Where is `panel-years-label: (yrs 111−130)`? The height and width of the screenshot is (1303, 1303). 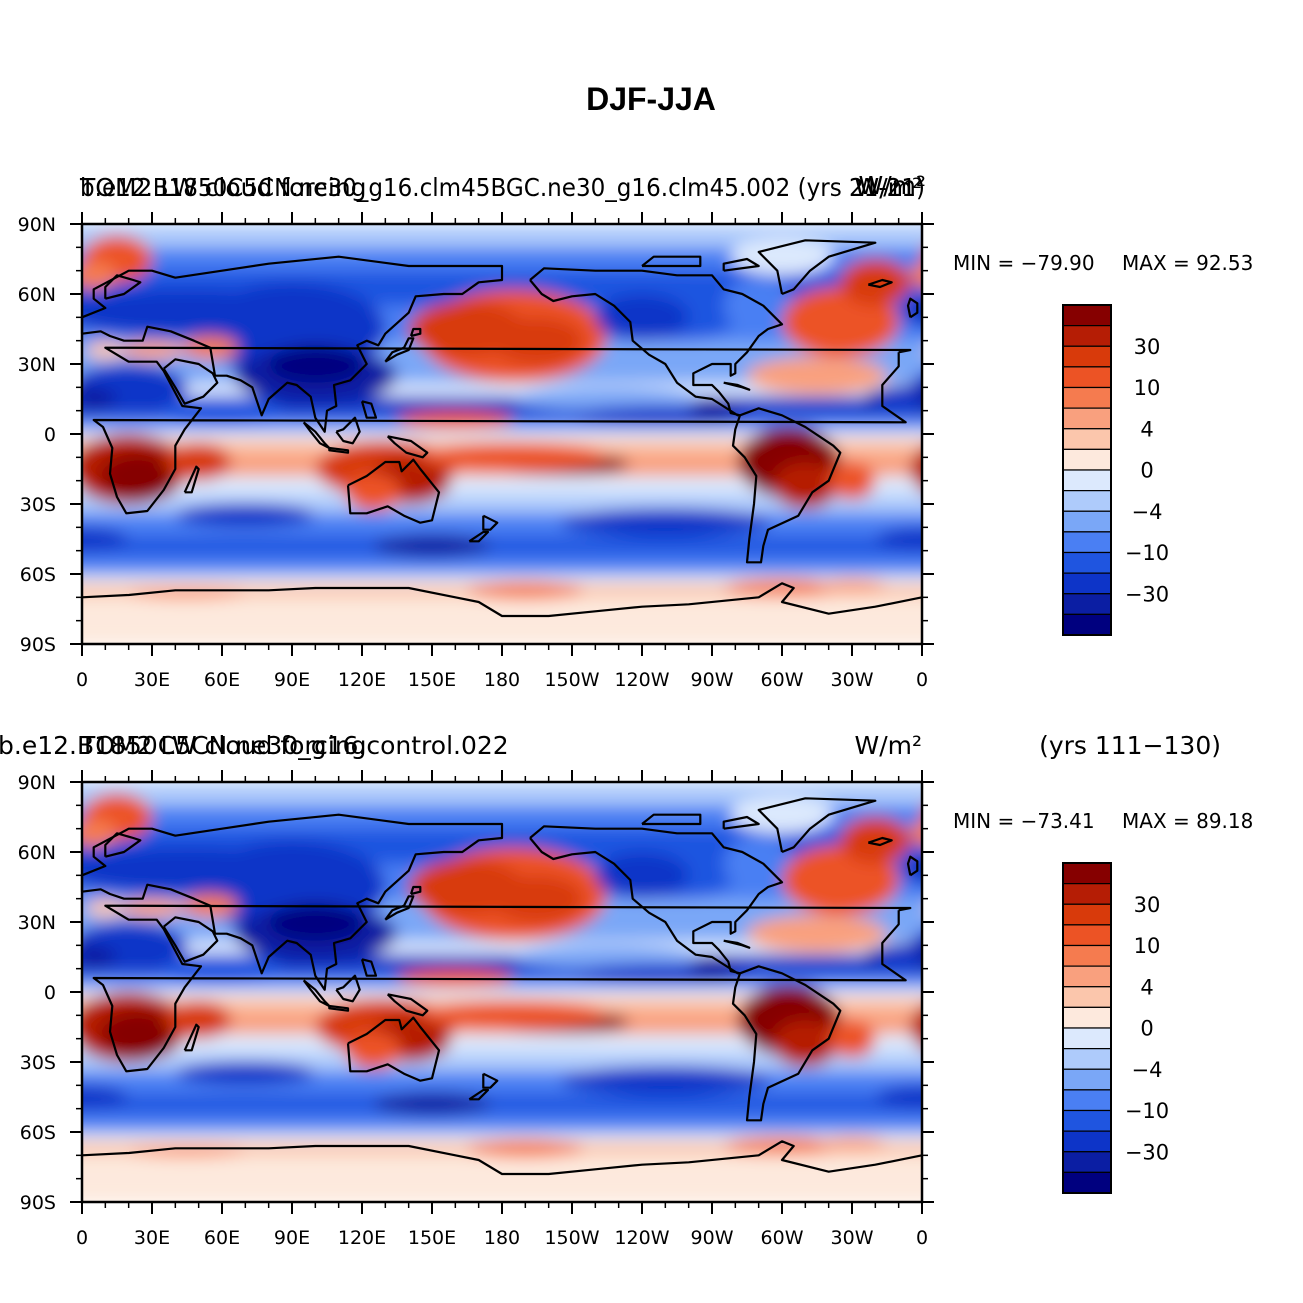 panel-years-label: (yrs 111−130) is located at coordinates (1130, 745).